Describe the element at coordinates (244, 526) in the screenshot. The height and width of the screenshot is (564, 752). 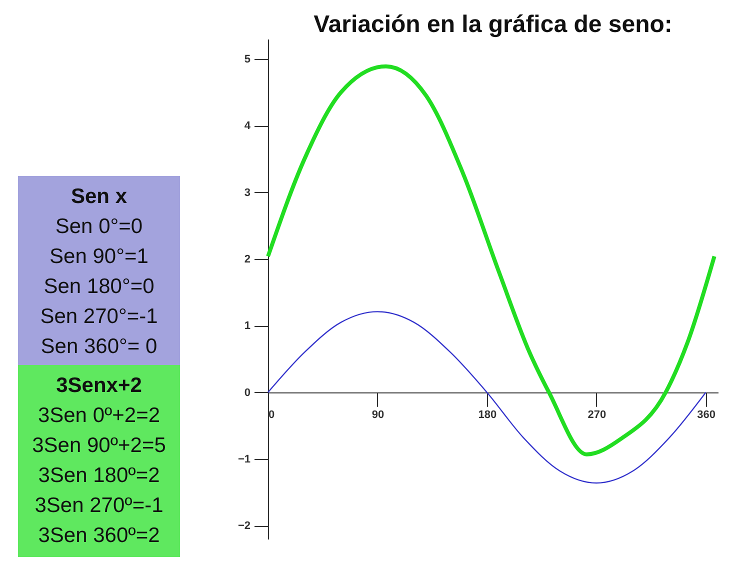
I see `y-tick-label: −2` at that location.